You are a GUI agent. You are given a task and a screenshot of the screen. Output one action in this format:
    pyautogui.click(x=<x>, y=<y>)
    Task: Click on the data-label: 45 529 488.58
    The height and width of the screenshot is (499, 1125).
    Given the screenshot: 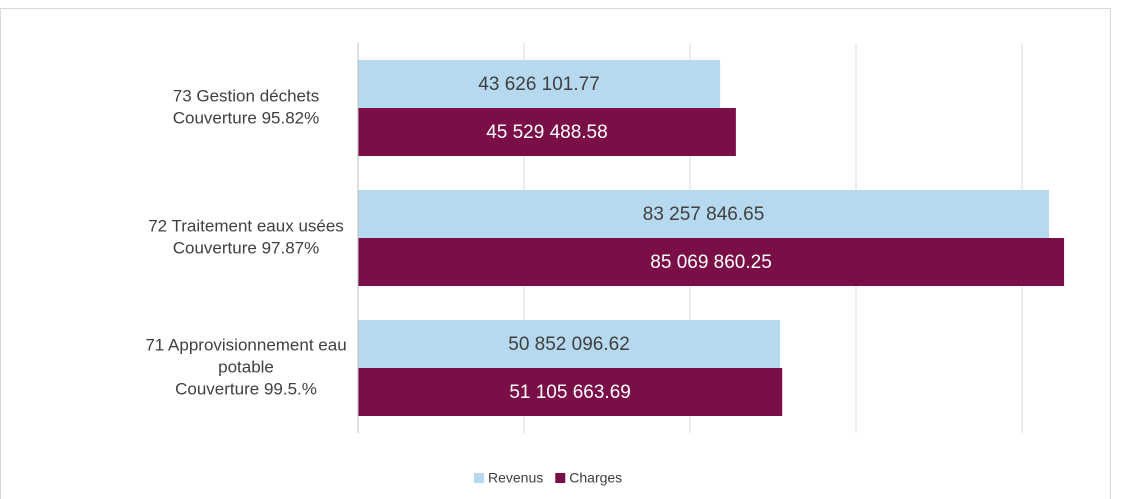 What is the action you would take?
    pyautogui.click(x=547, y=132)
    